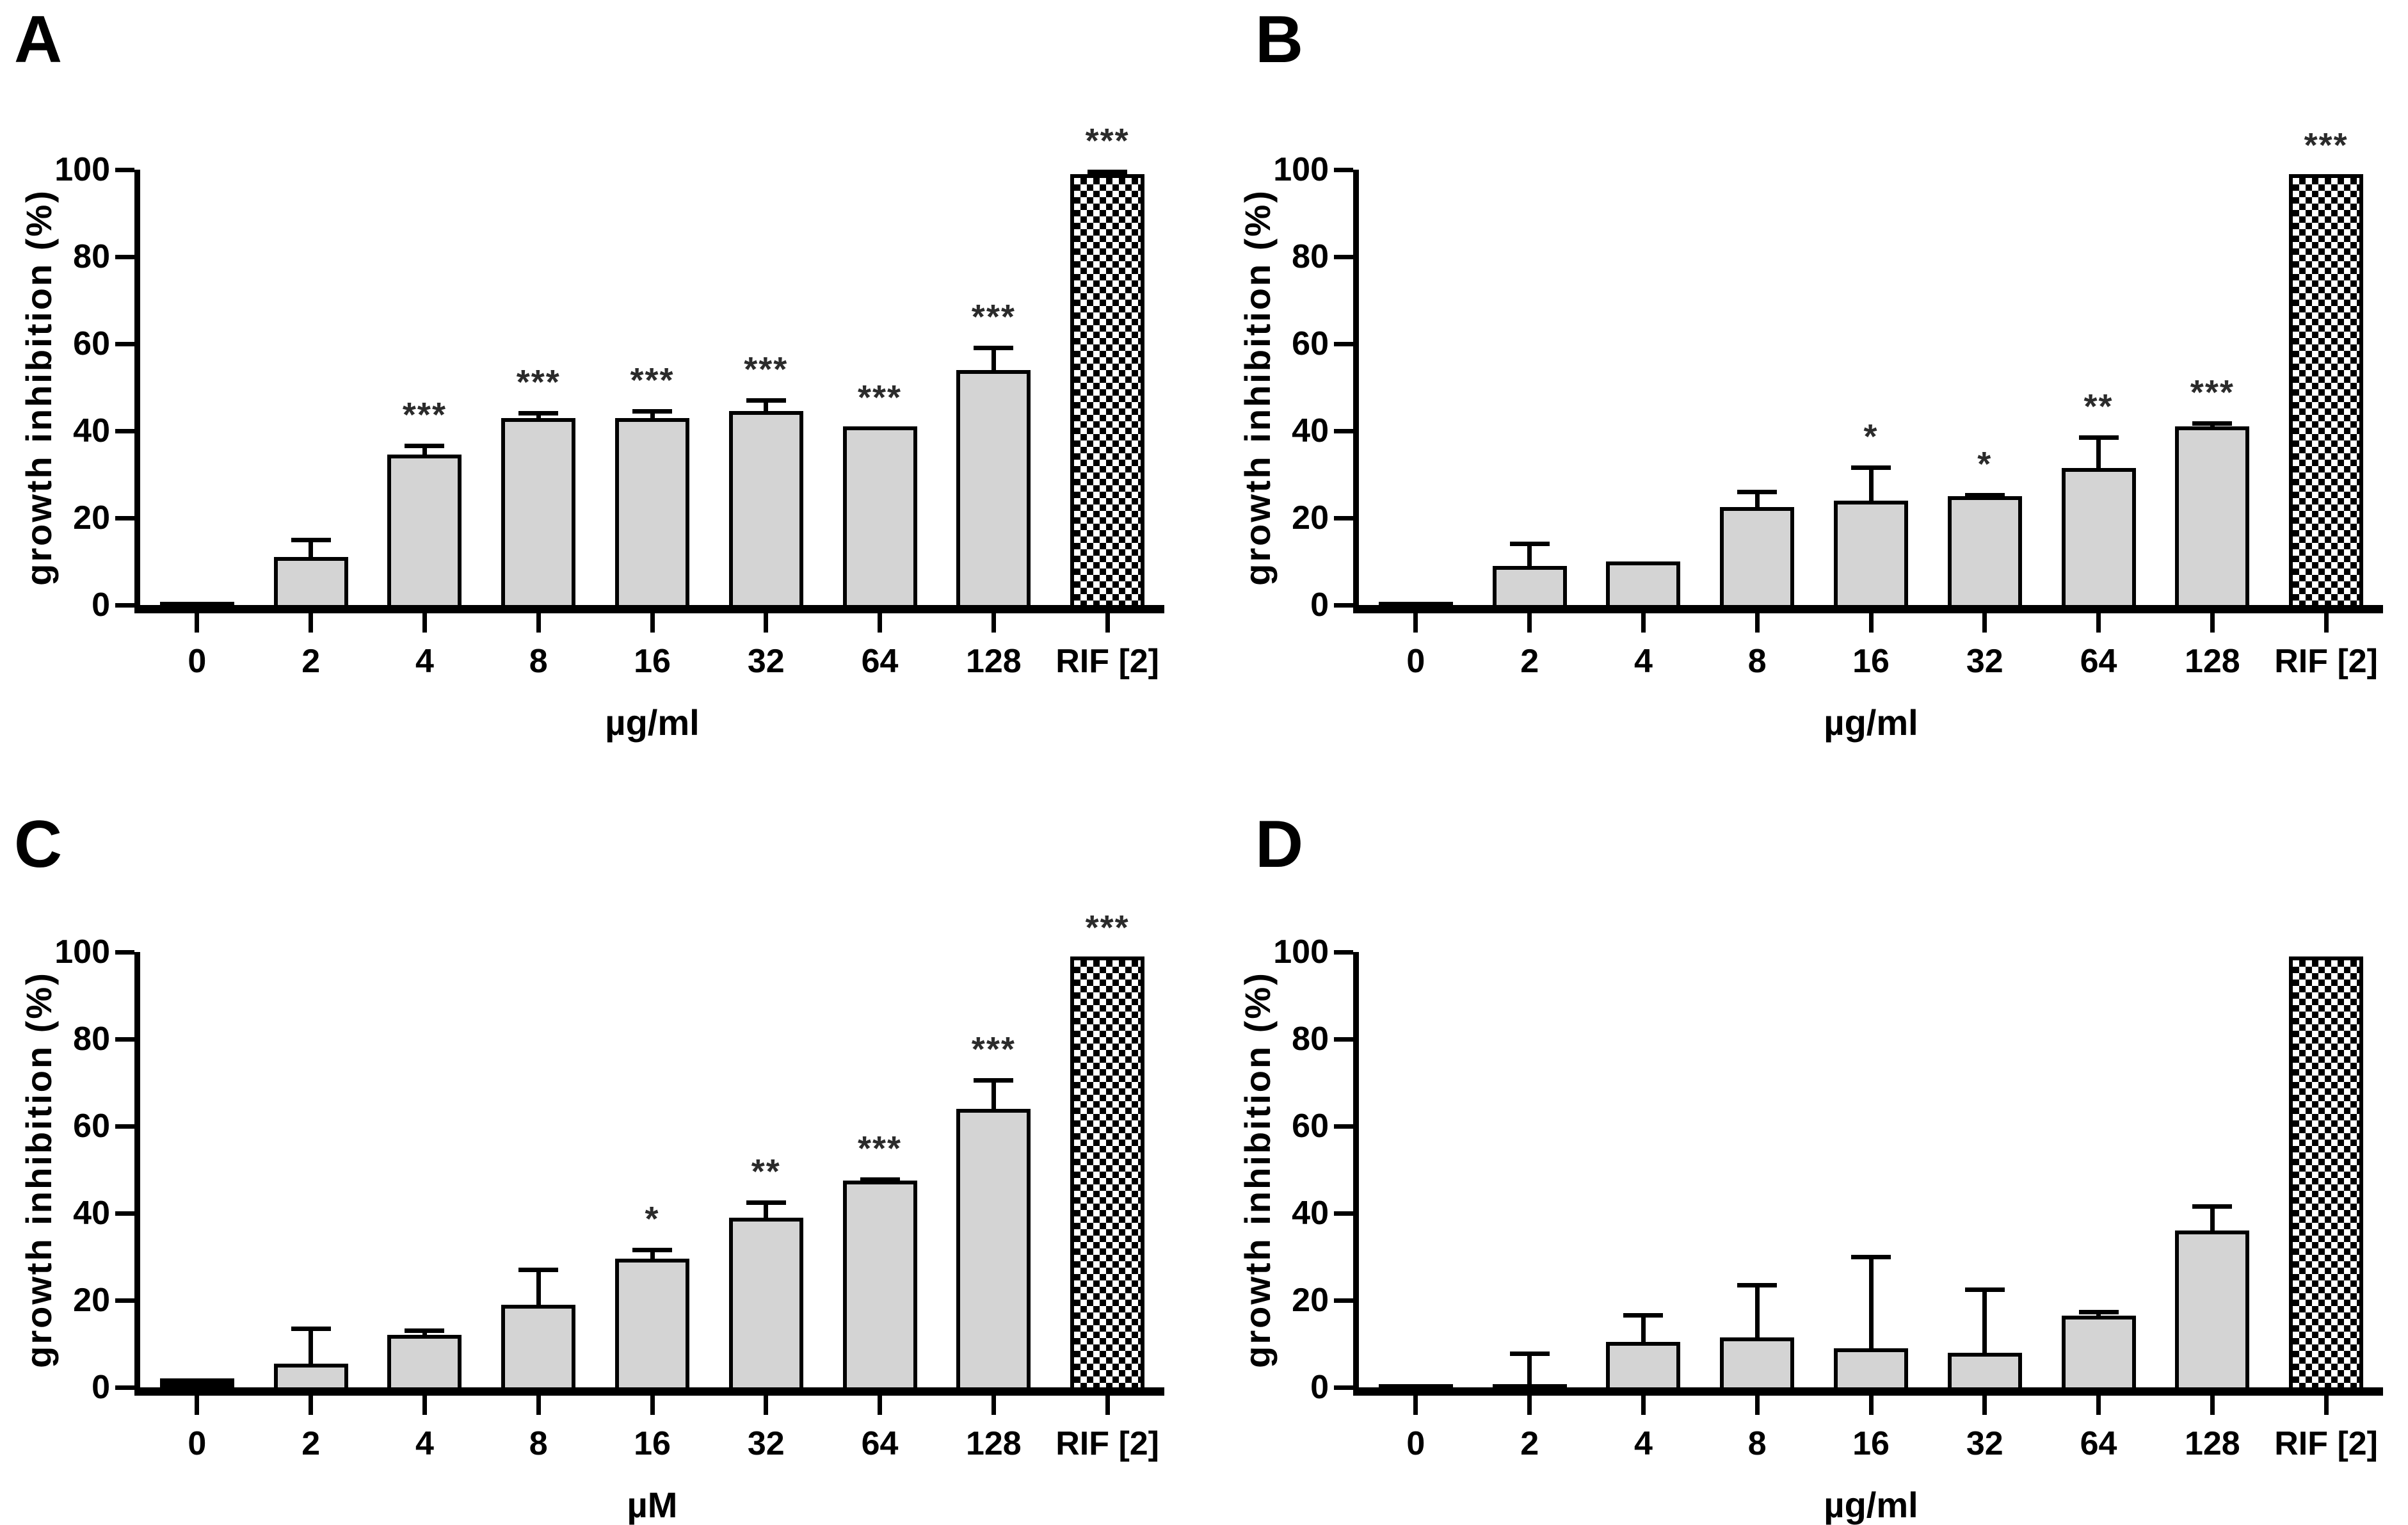 The width and height of the screenshot is (2408, 1525). I want to click on panel-letter-b: B, so click(1279, 40).